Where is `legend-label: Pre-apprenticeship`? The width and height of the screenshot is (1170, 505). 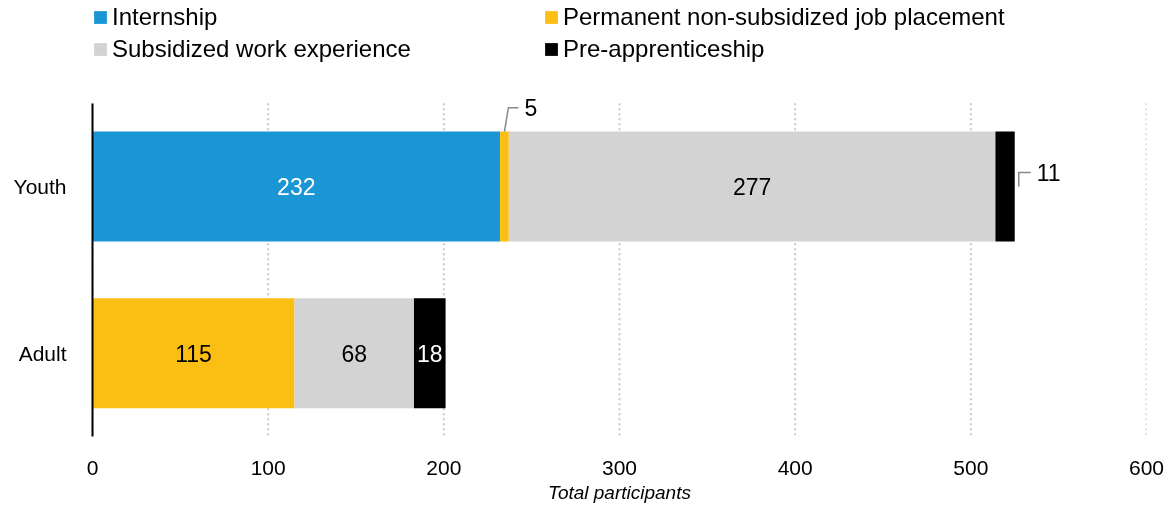 legend-label: Pre-apprenticeship is located at coordinates (664, 49).